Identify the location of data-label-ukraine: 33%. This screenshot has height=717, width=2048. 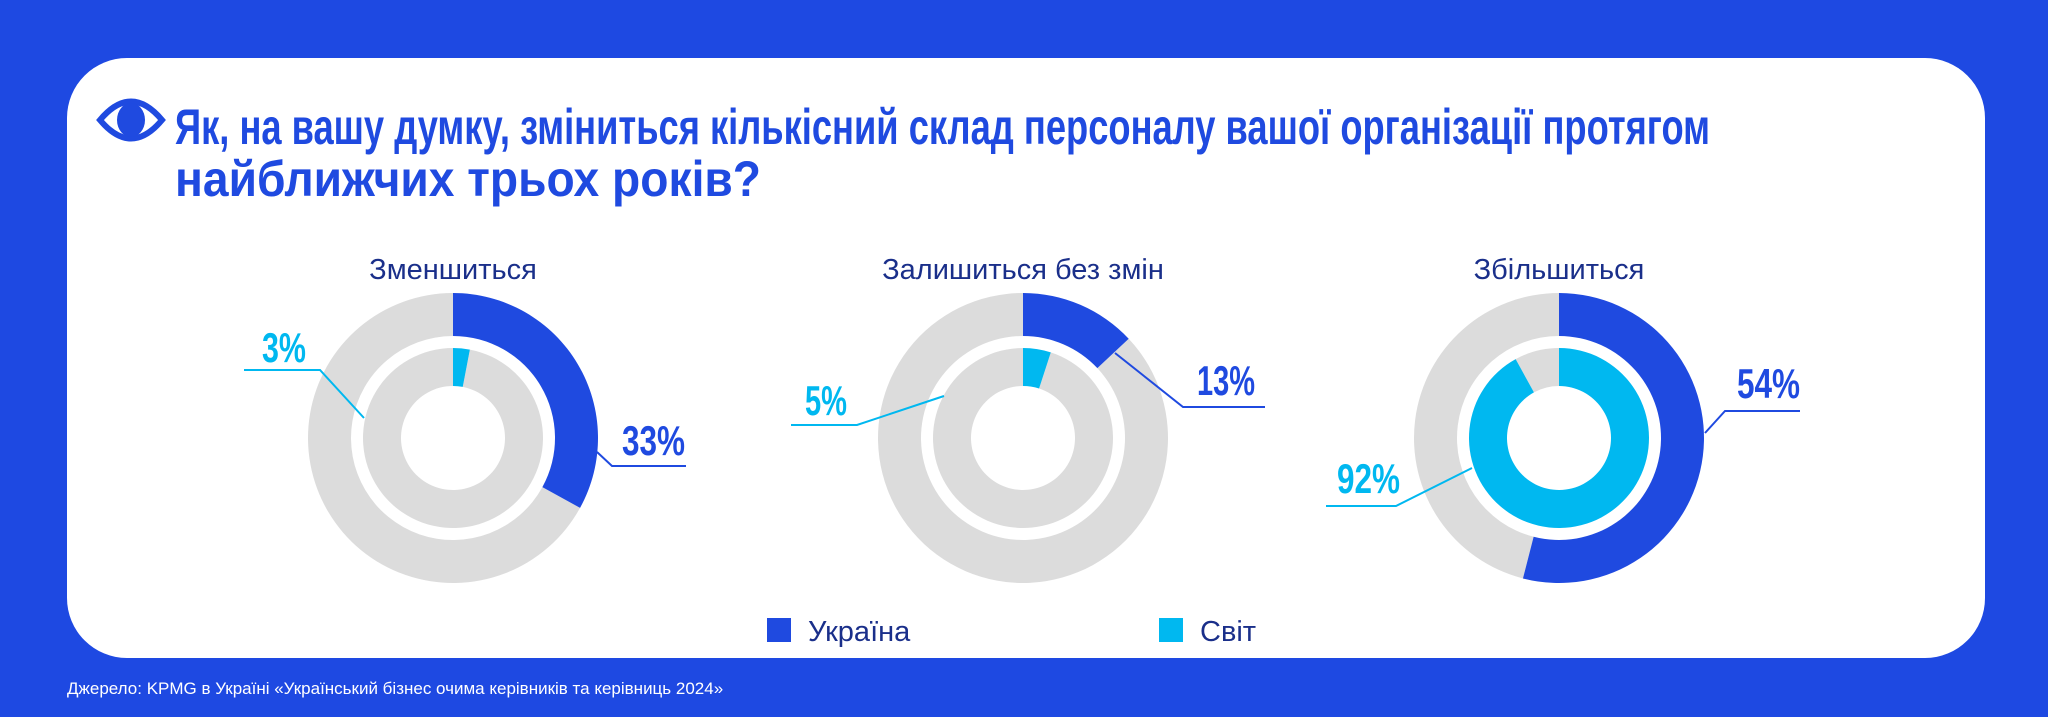
(653, 440).